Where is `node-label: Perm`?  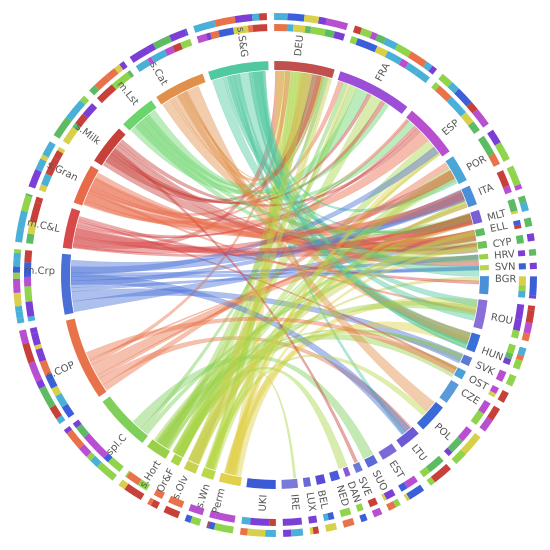 node-label: Perm is located at coordinates (219, 500).